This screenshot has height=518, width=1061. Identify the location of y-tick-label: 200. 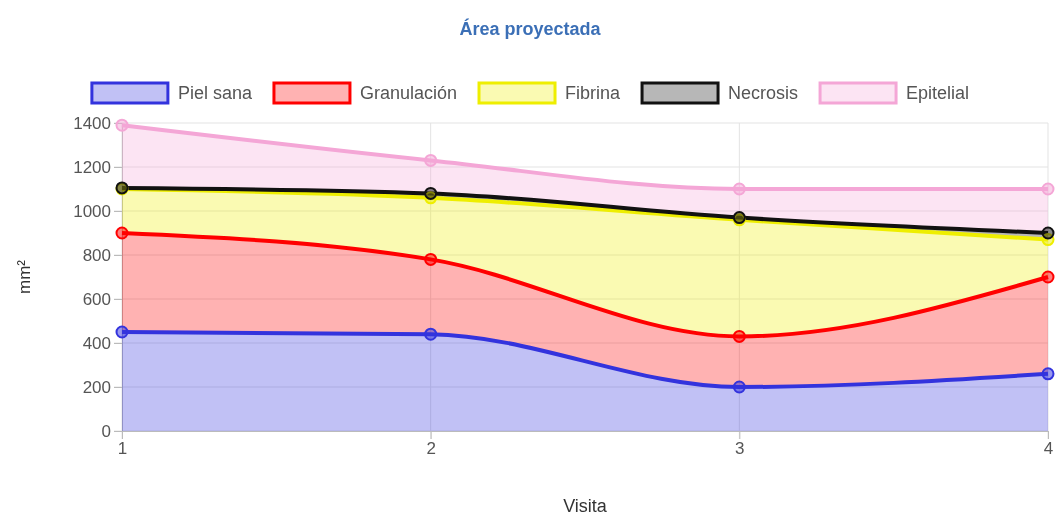
(96, 387).